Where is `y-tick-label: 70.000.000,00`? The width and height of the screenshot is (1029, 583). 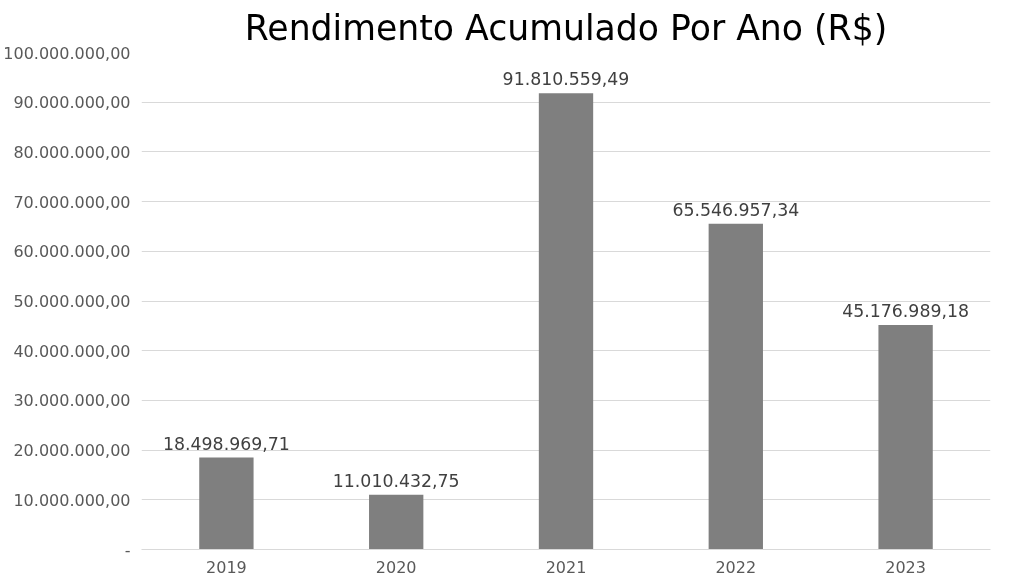
y-tick-label: 70.000.000,00 is located at coordinates (72, 202).